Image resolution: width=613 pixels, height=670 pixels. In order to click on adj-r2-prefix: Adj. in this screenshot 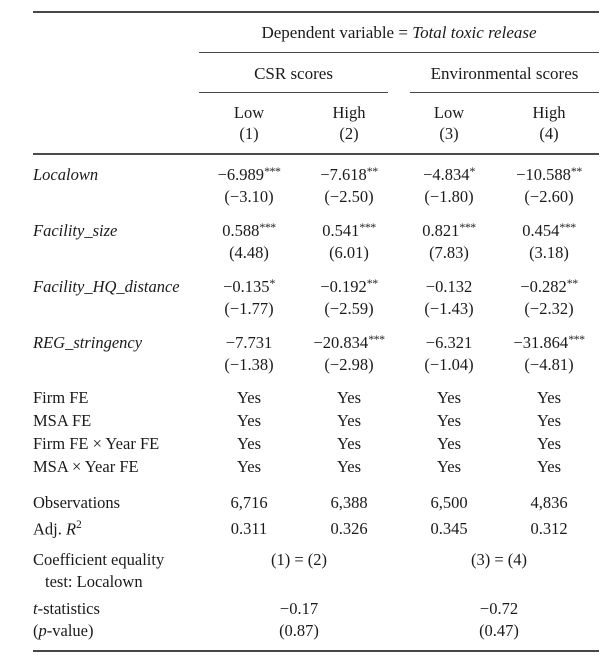, I will do `click(49, 529)`.